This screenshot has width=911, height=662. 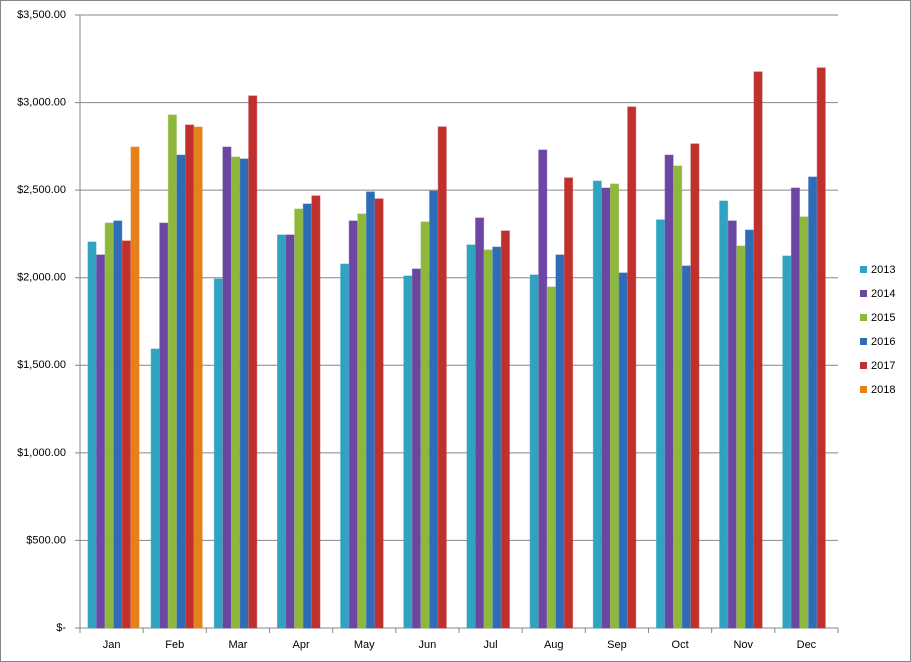 What do you see at coordinates (41, 453) in the screenshot?
I see `y-tick-label: $1,000.00` at bounding box center [41, 453].